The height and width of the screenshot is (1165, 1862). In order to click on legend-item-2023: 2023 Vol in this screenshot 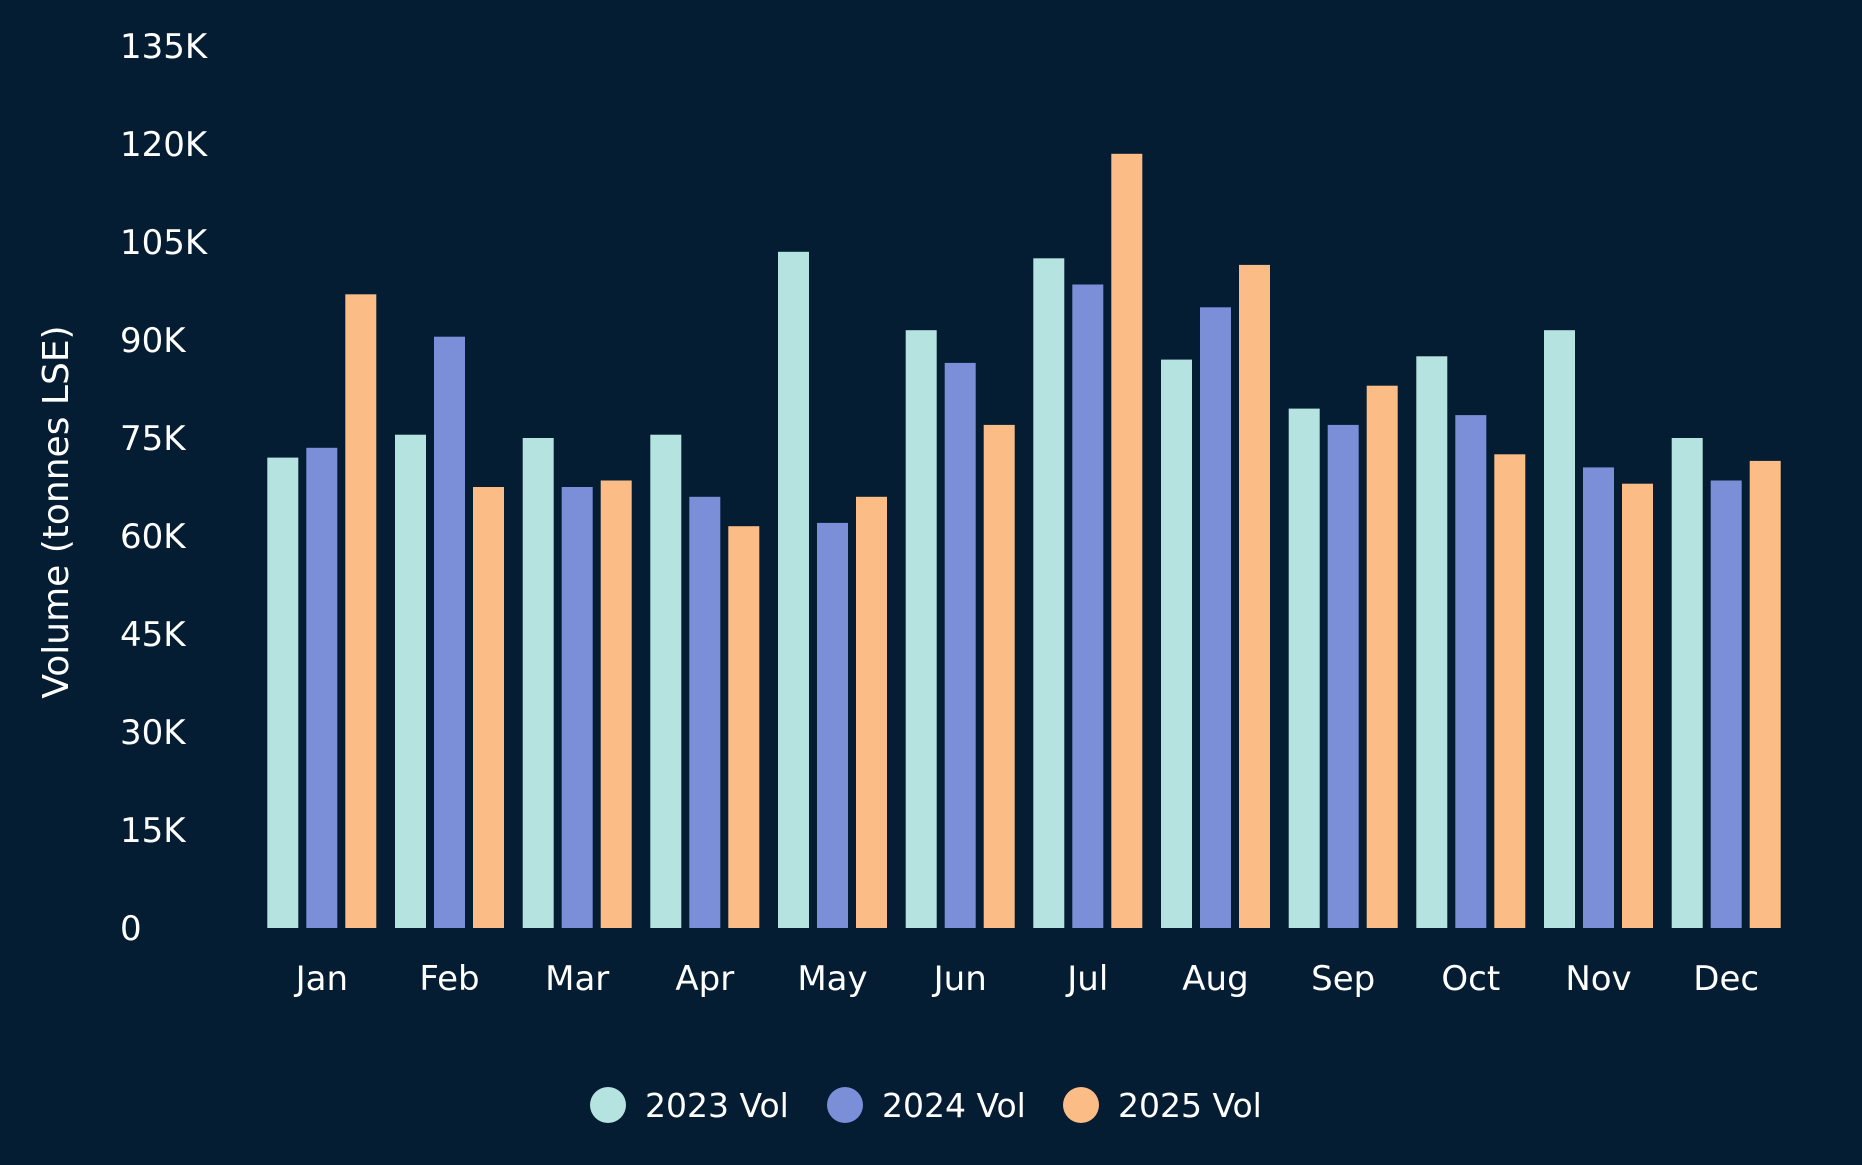, I will do `click(689, 1105)`.